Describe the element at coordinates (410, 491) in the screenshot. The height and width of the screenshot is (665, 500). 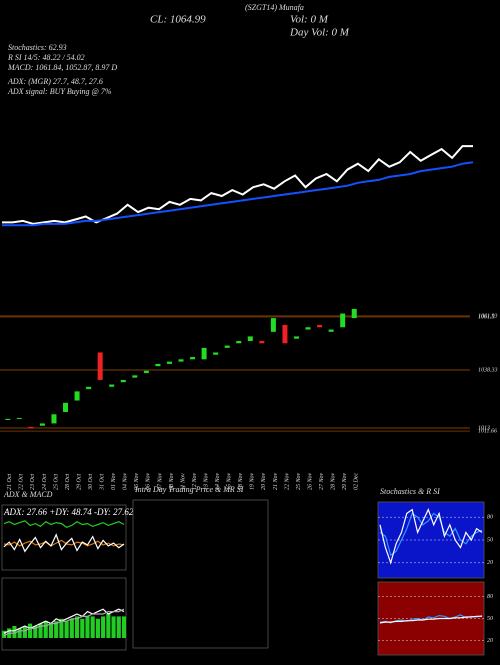
I see `panel-title: Stochastics & R SI` at that location.